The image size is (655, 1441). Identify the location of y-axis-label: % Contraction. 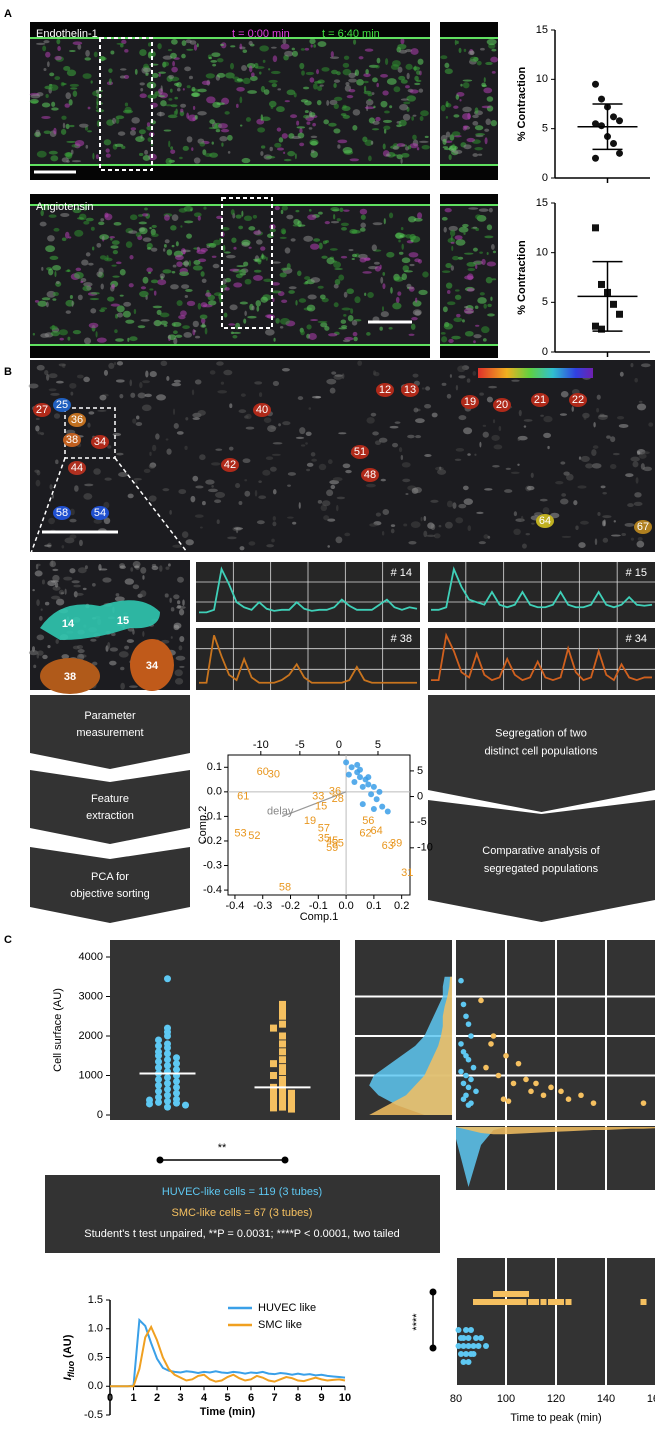
(522, 103).